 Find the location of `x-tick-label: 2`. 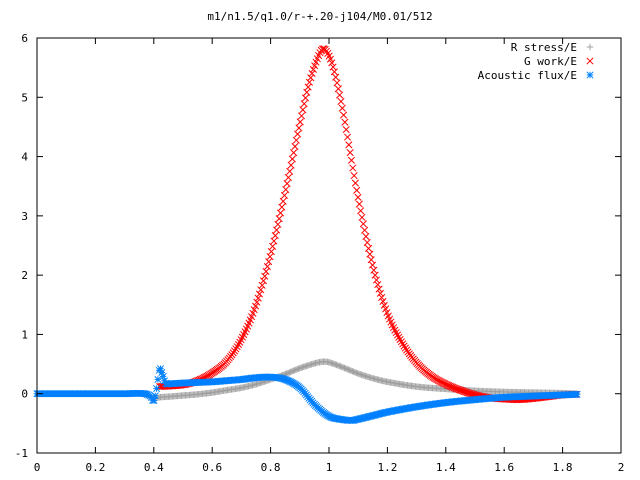

x-tick-label: 2 is located at coordinates (621, 467).